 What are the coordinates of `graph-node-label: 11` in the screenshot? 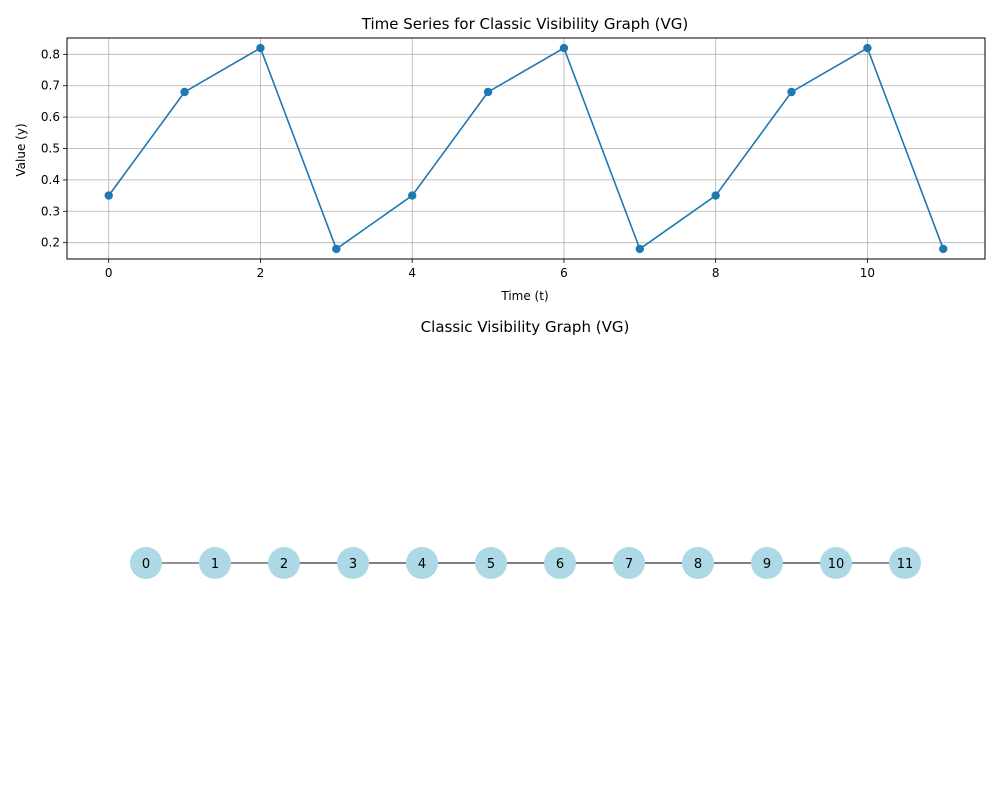 It's located at (905, 564).